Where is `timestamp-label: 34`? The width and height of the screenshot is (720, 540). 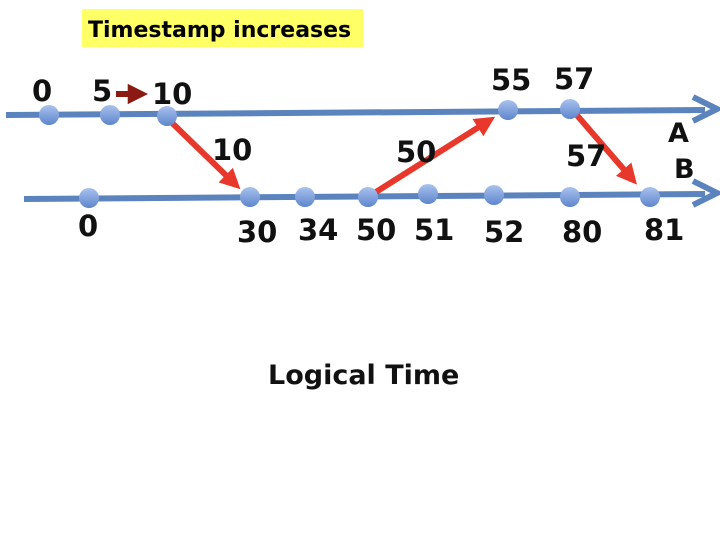 timestamp-label: 34 is located at coordinates (318, 230).